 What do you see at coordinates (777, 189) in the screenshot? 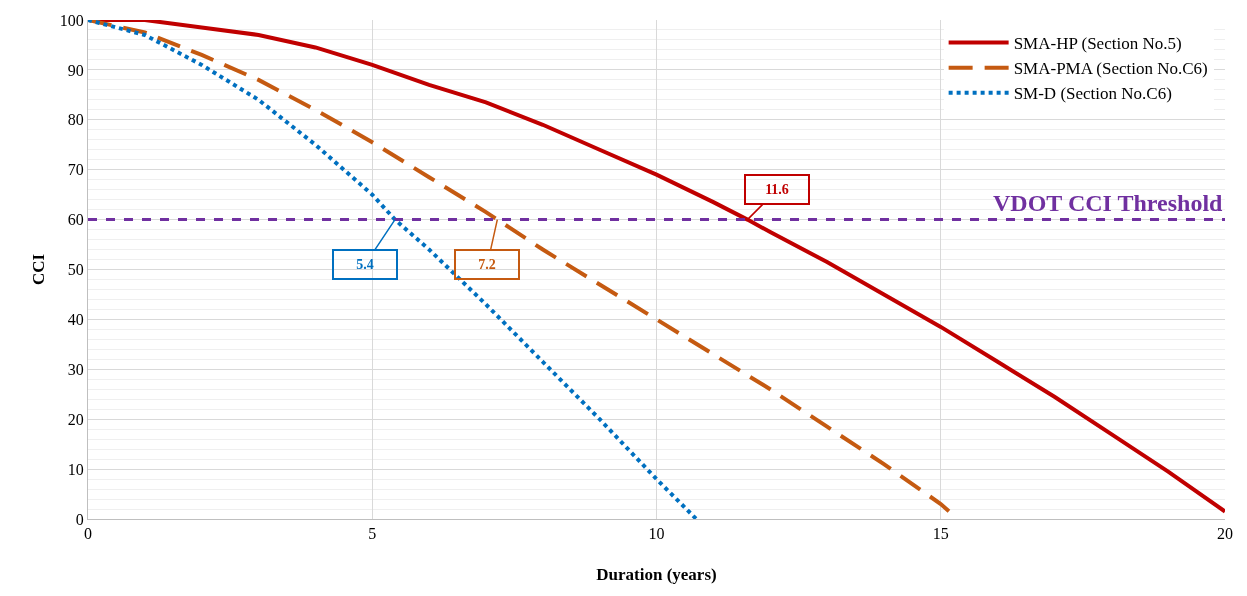
I see `annotation: 11.6` at bounding box center [777, 189].